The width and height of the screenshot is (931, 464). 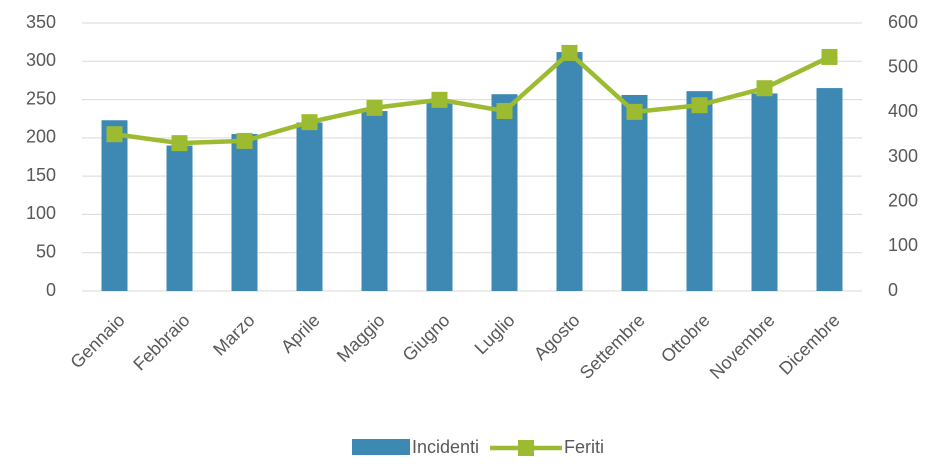 What do you see at coordinates (300, 333) in the screenshot?
I see `x-tick-label: Aprile` at bounding box center [300, 333].